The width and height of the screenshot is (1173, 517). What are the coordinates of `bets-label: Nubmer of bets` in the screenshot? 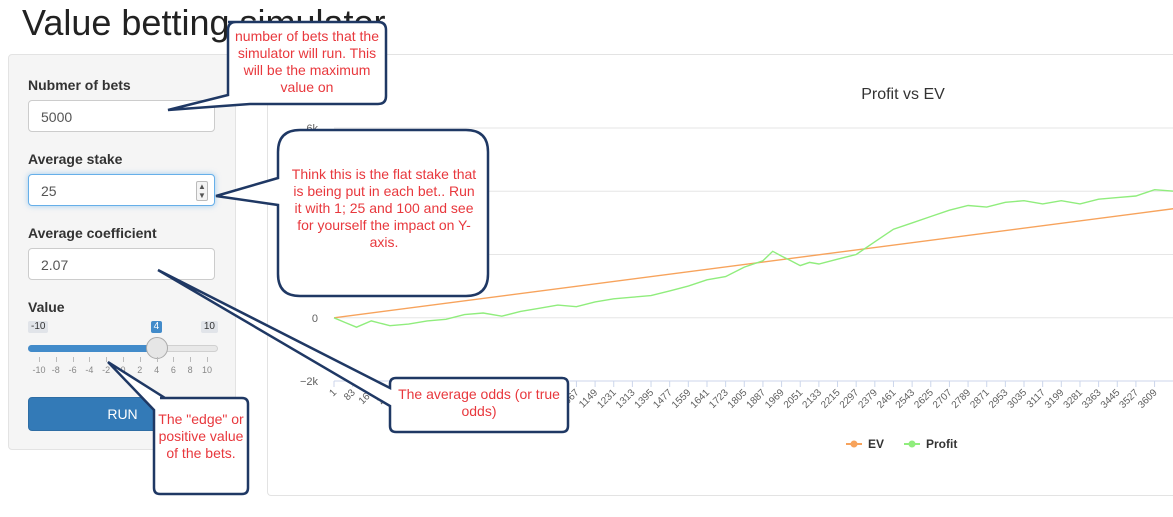 It's located at (79, 85).